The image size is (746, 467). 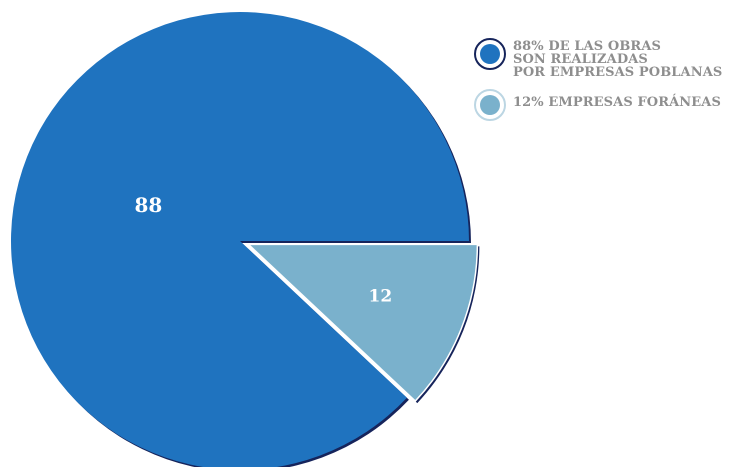 What do you see at coordinates (149, 205) in the screenshot?
I see `slice-data-label: 88` at bounding box center [149, 205].